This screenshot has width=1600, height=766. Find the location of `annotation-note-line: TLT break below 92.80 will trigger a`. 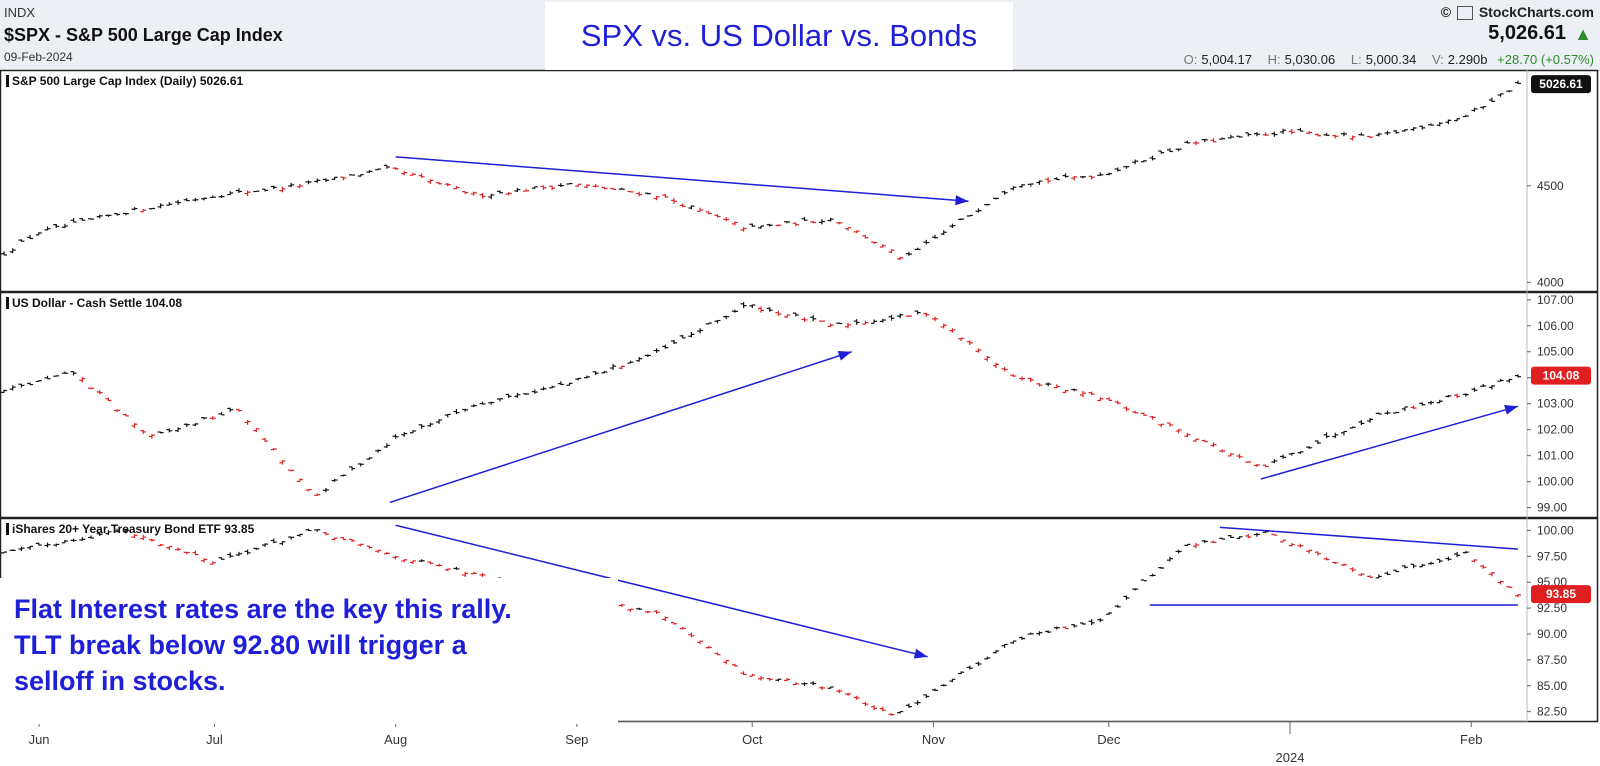

annotation-note-line: TLT break below 92.80 will trigger a is located at coordinates (240, 645).